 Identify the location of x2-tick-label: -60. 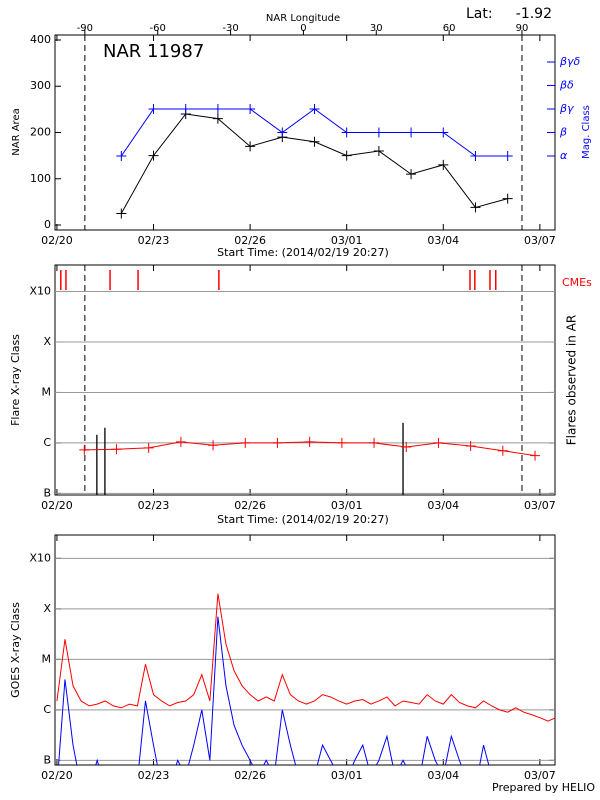
(158, 28).